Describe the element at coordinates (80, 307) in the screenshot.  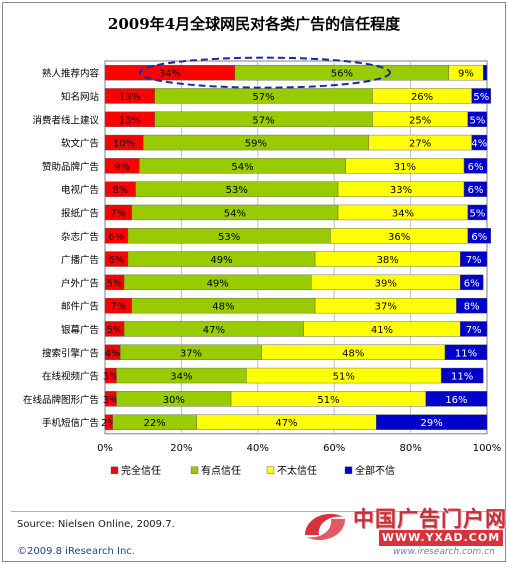
I see `category-label: 邮件广告` at that location.